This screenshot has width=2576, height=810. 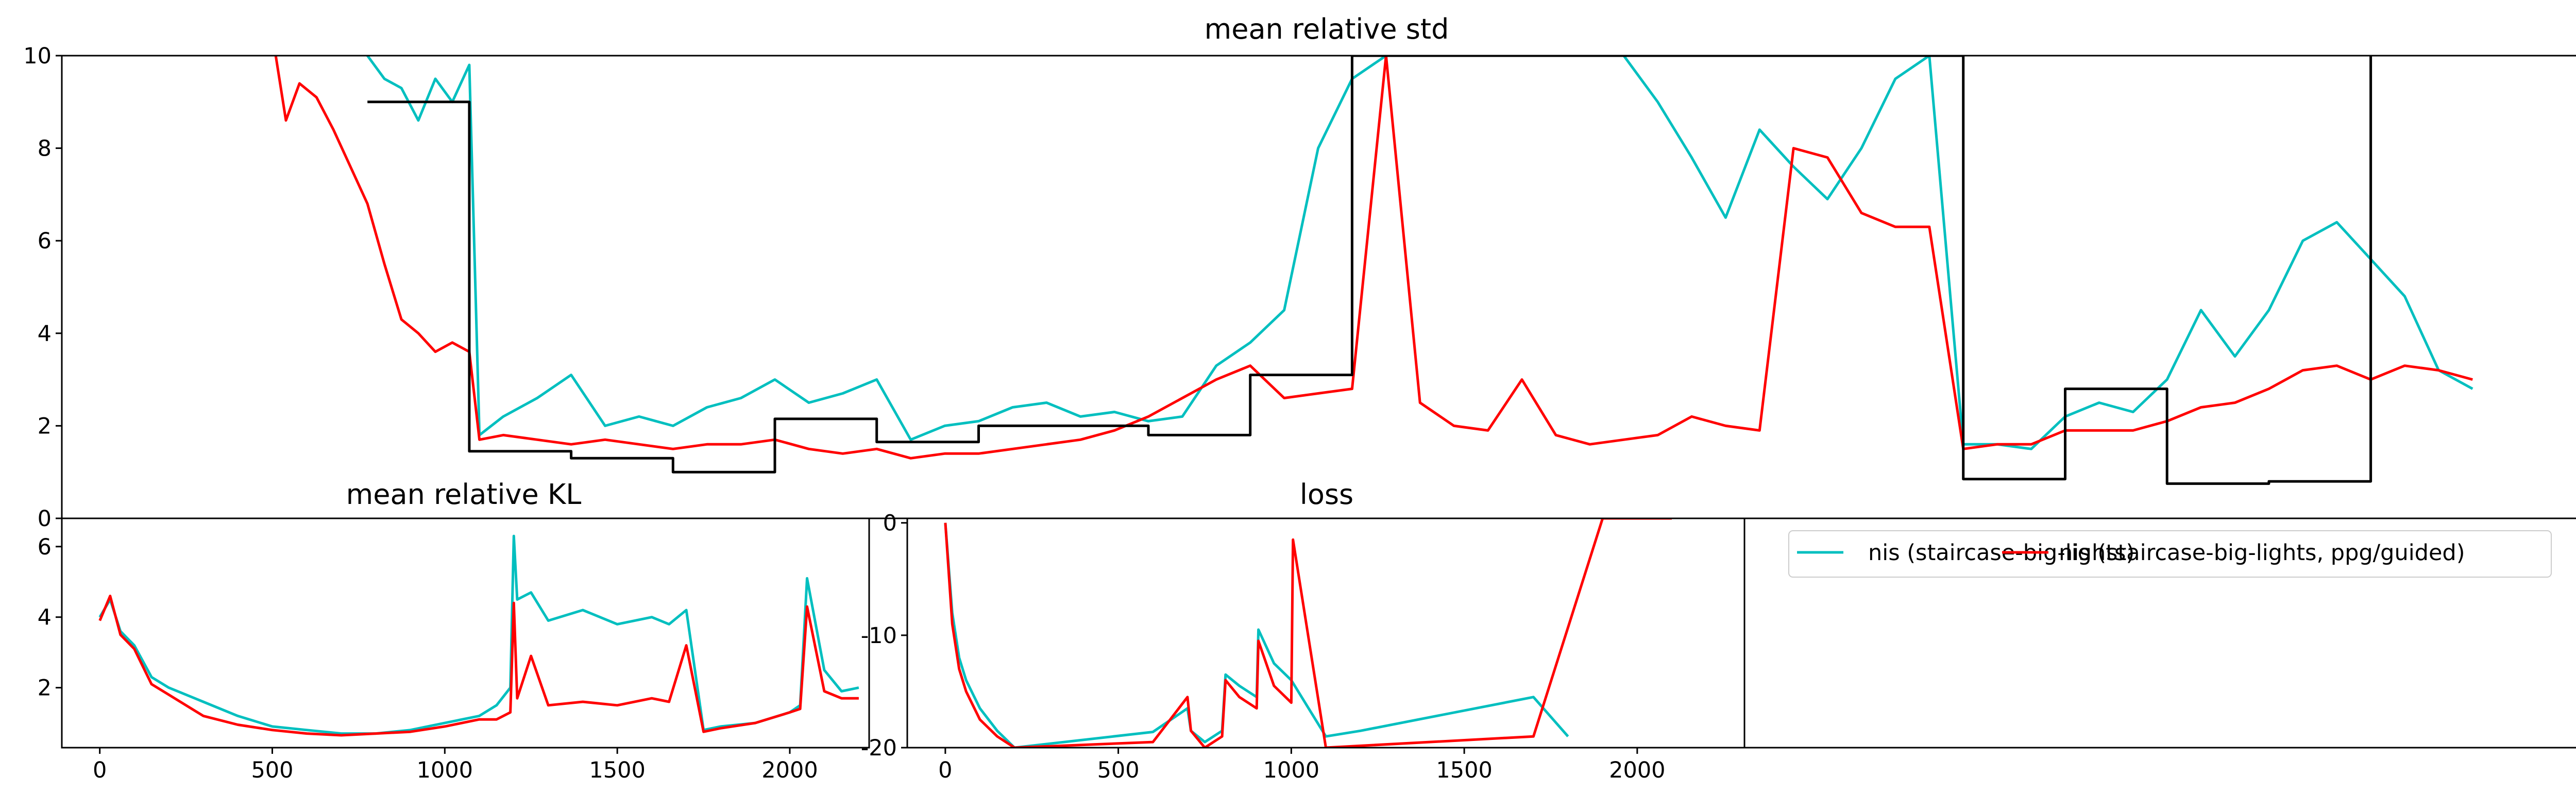 What do you see at coordinates (945, 770) in the screenshot?
I see `loss-x-tick-label: 0` at bounding box center [945, 770].